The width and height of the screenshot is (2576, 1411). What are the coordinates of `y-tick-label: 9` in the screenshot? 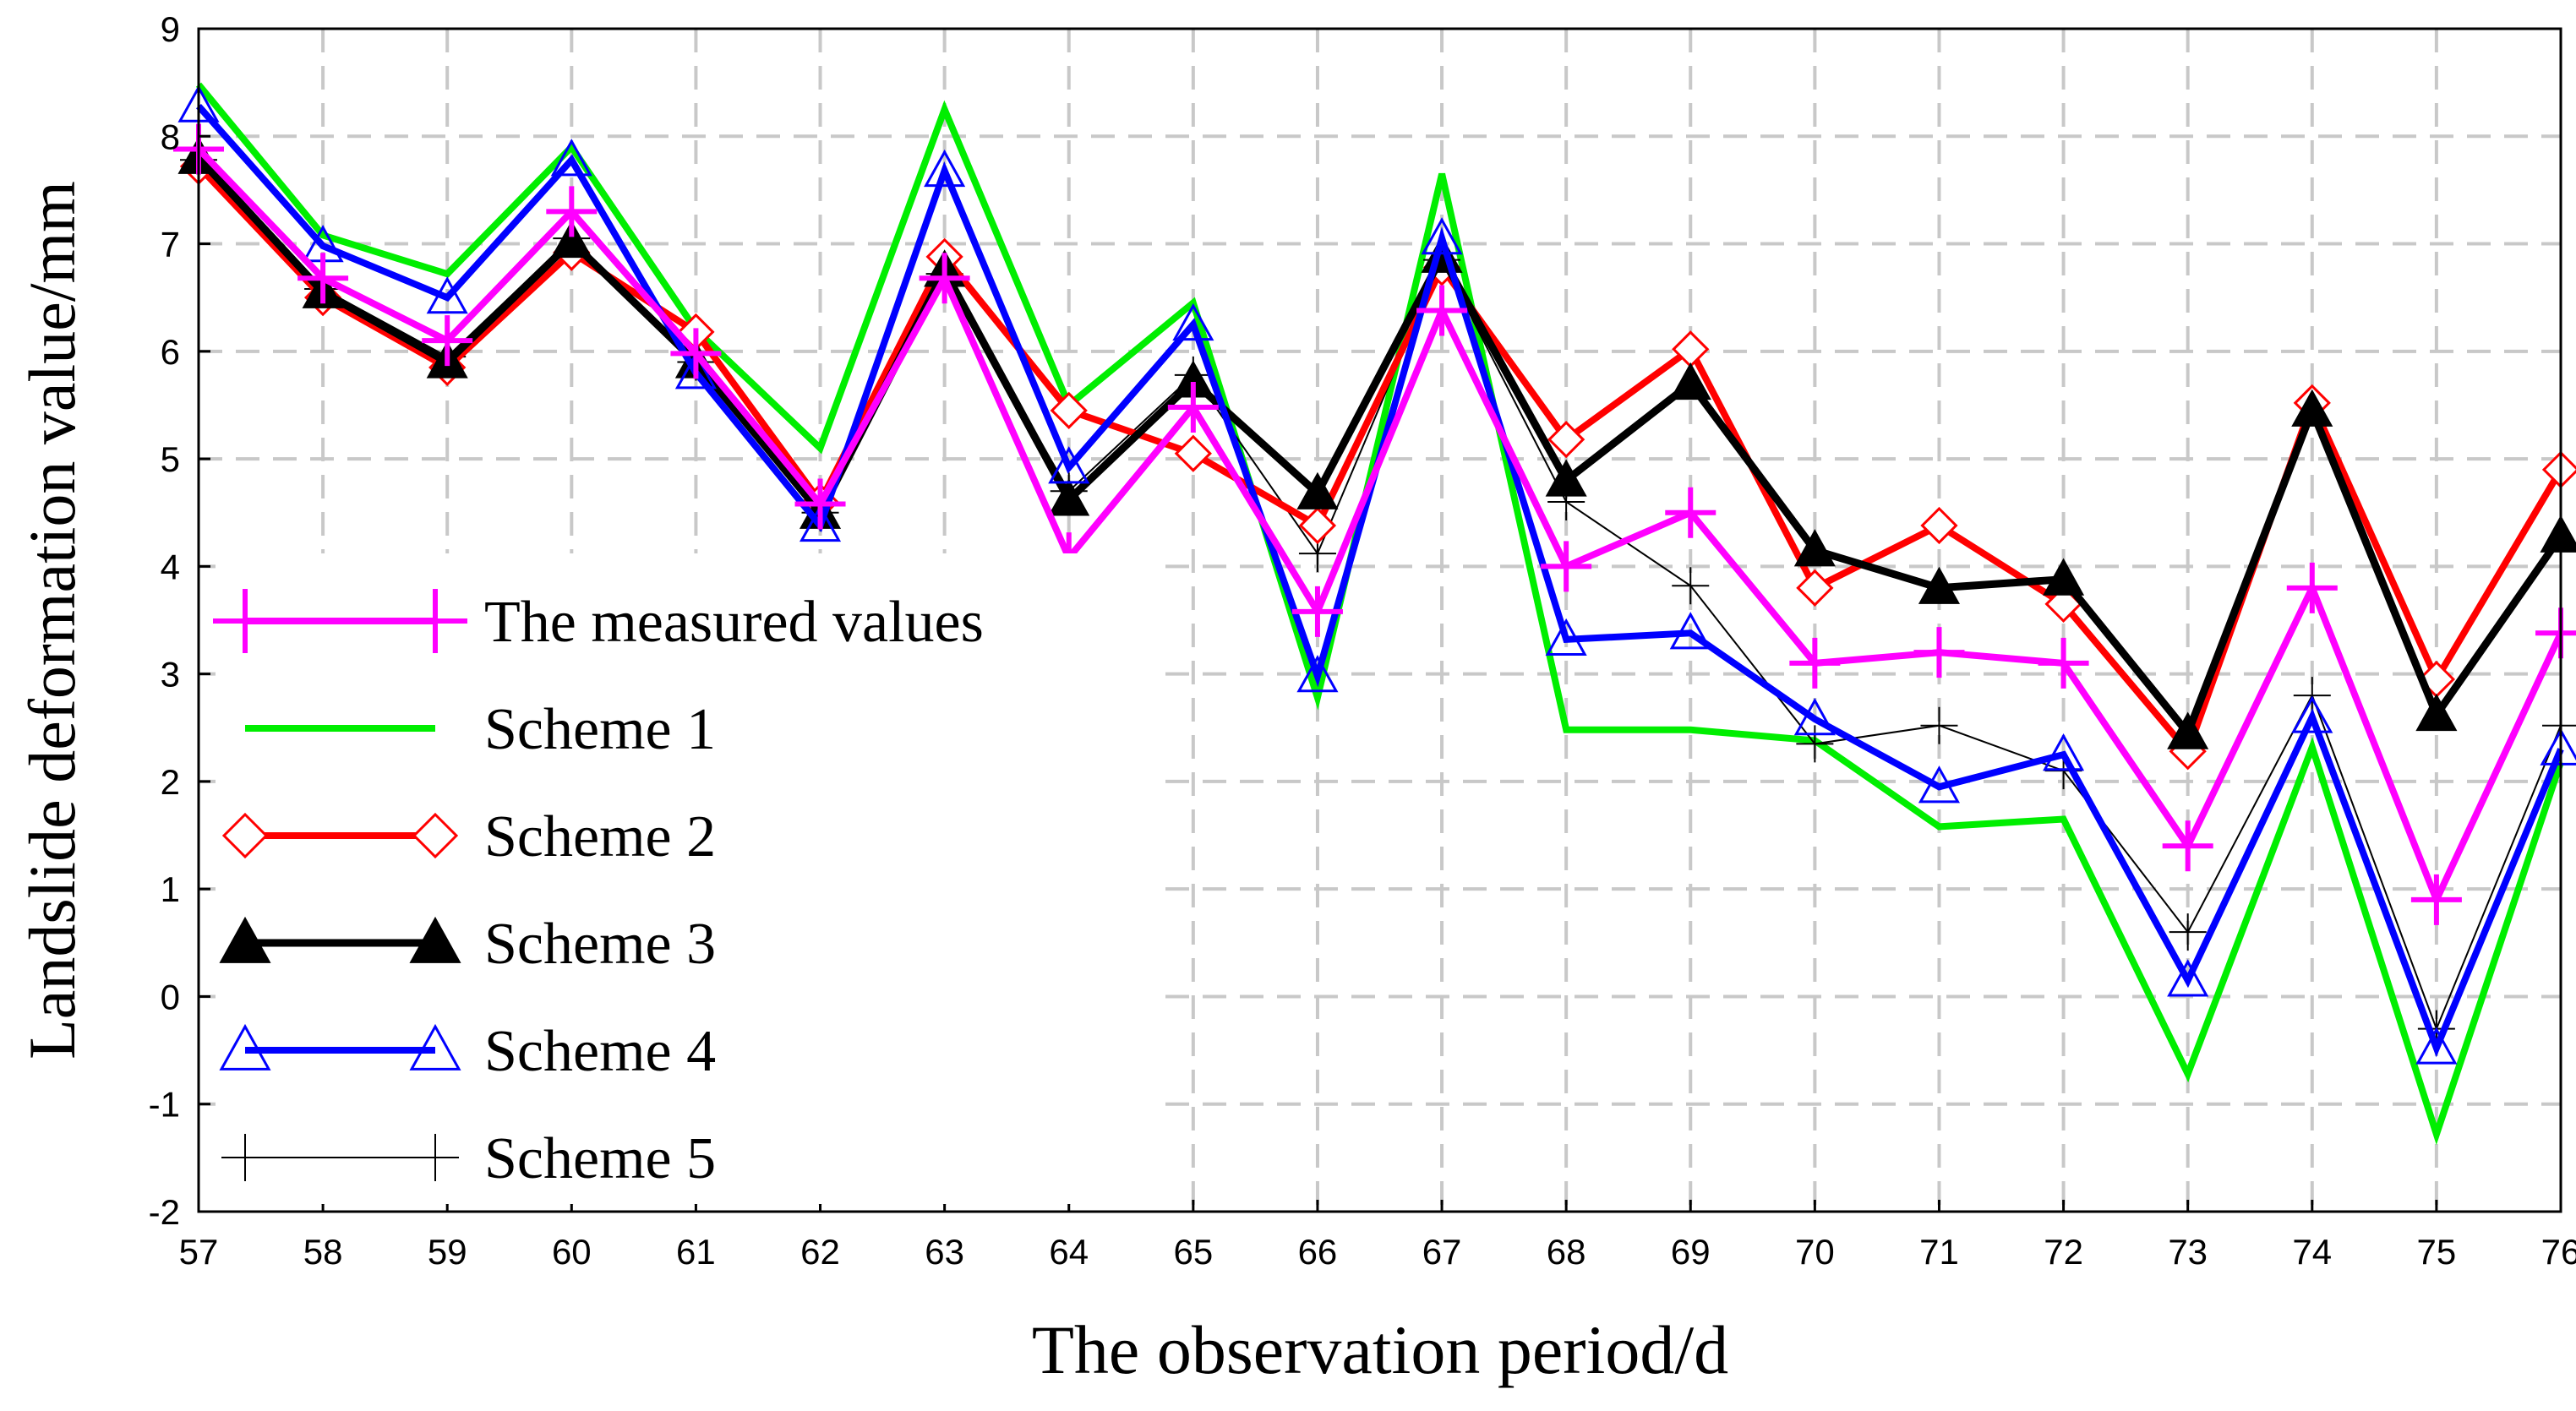 It's located at (170, 29).